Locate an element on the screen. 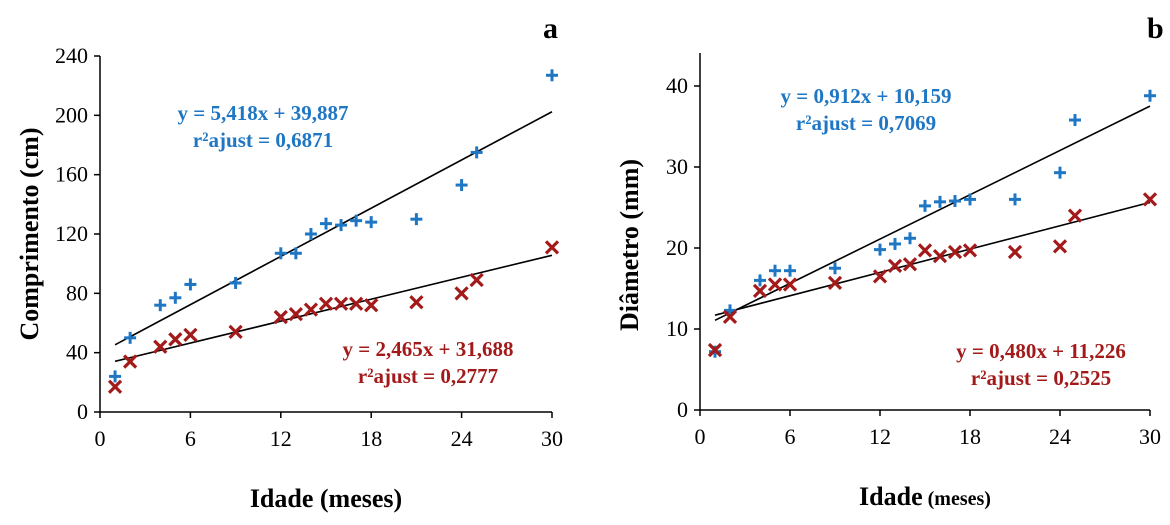  panel-a-x-axis-title: Idade (meses) is located at coordinates (326, 498).